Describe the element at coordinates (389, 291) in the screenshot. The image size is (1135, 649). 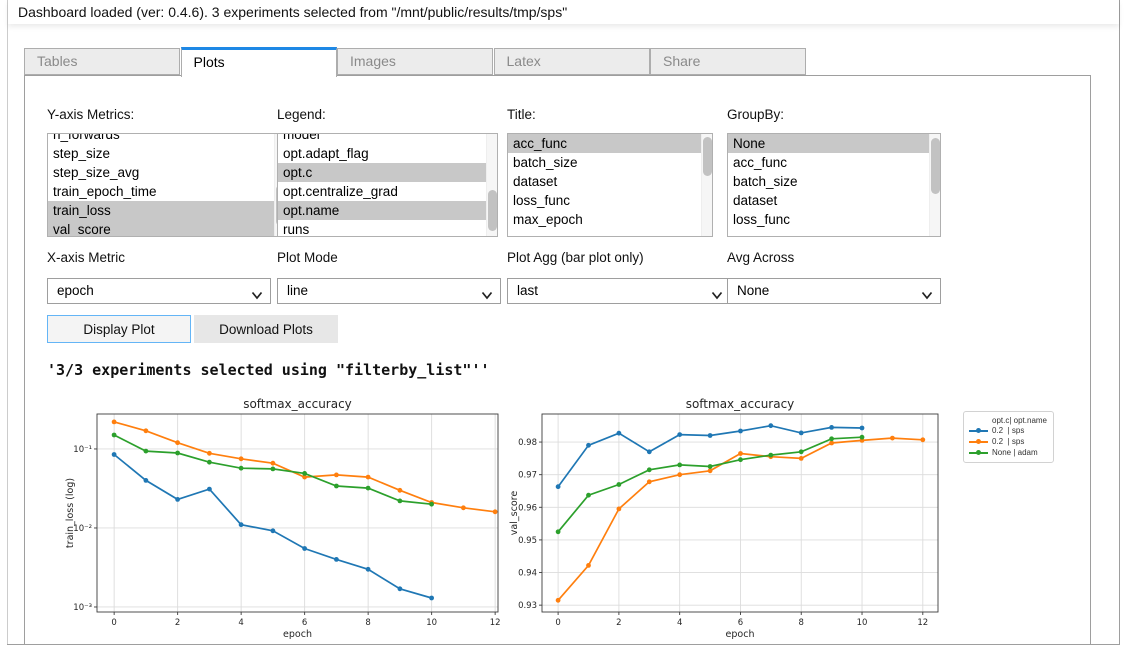
I see `dropdown-plot-mode: line` at that location.